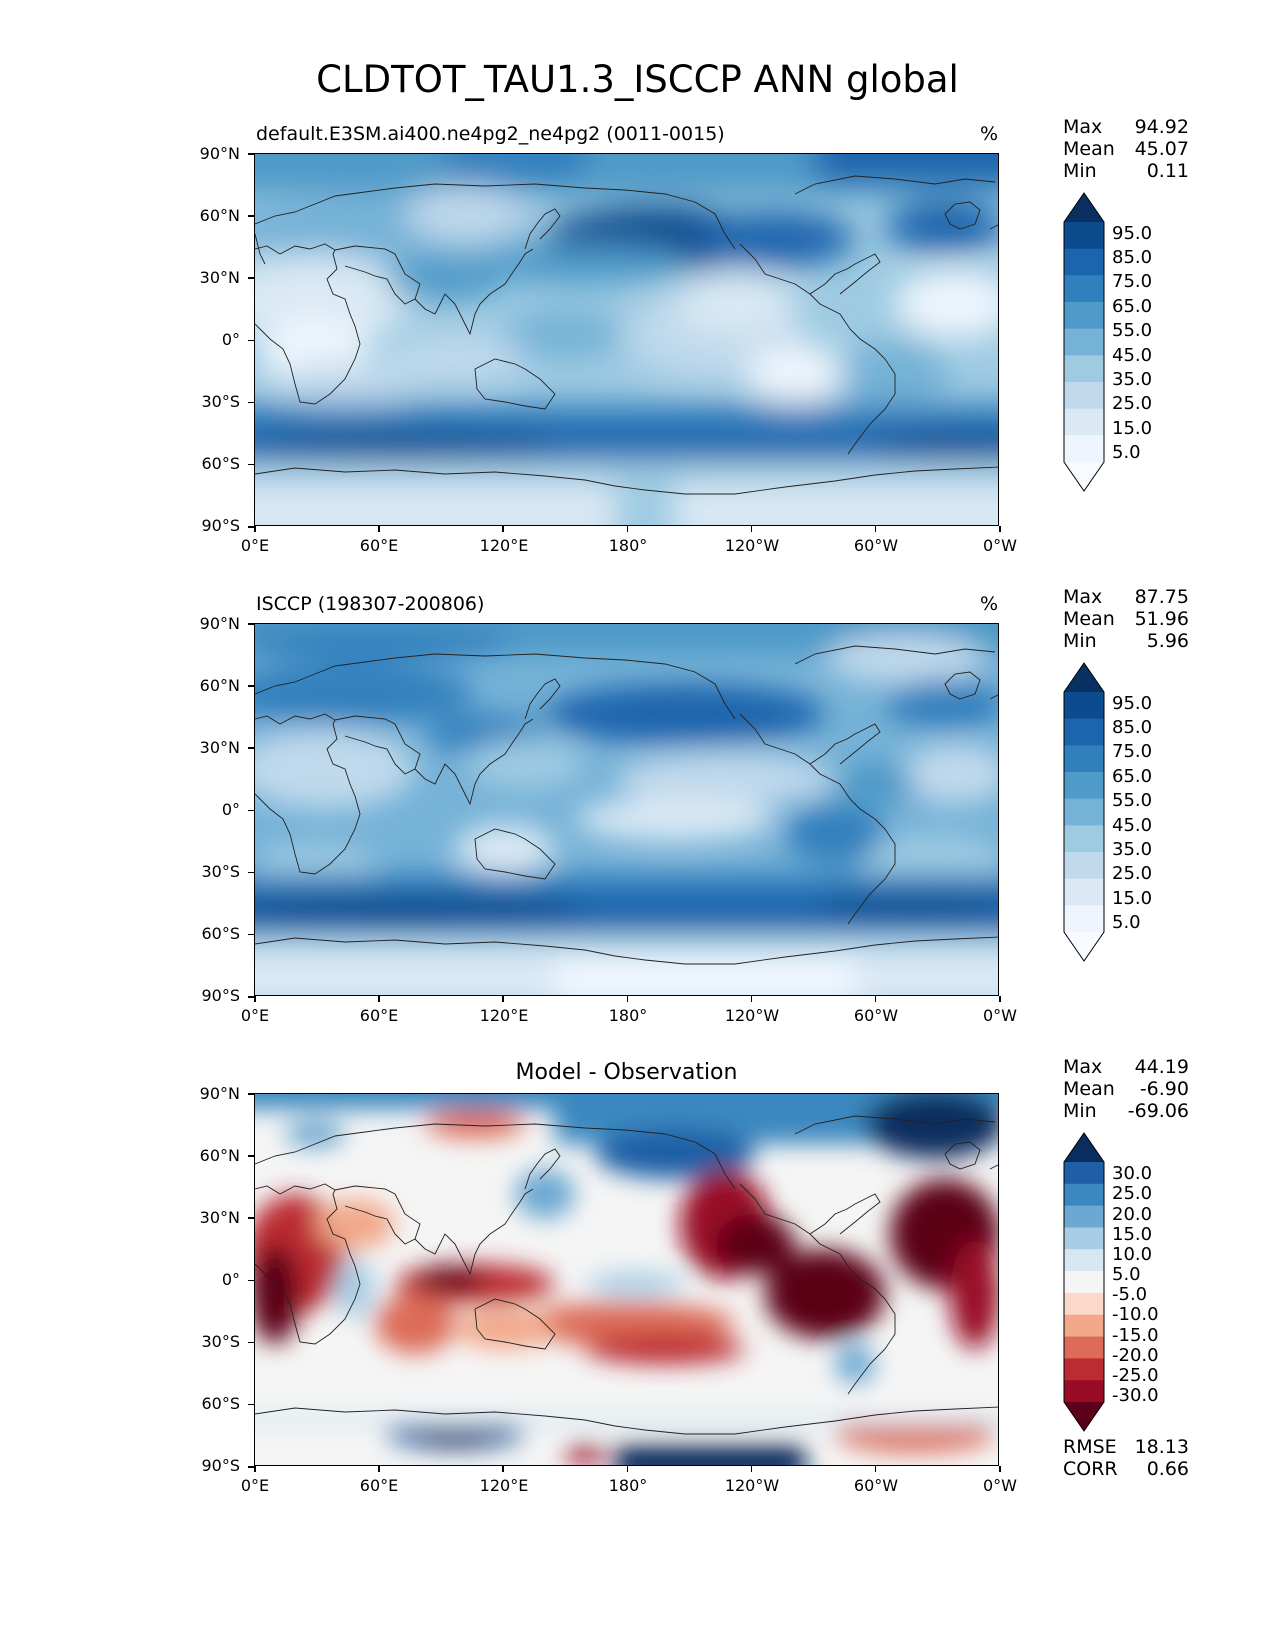 Image resolution: width=1275 pixels, height=1650 pixels. I want to click on stat-value: -69.06, so click(1158, 1111).